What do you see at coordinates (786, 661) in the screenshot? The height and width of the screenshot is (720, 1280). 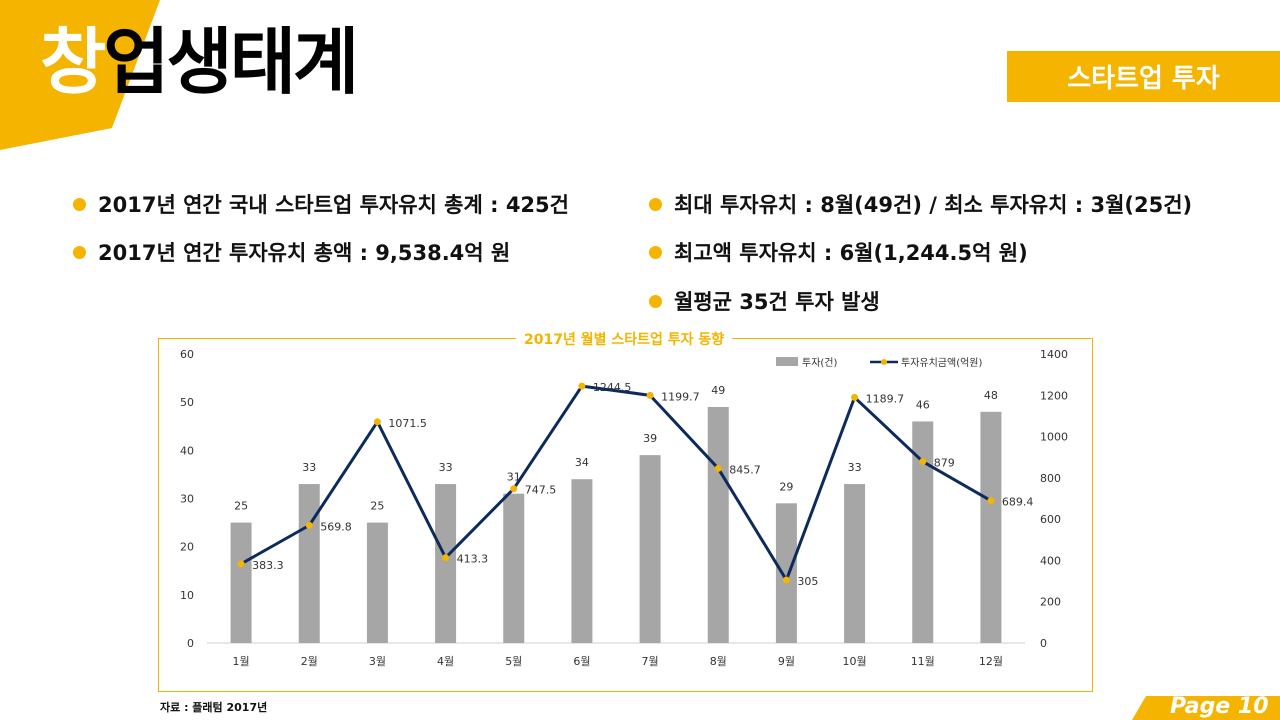 I see `x-tick-label: 9월` at bounding box center [786, 661].